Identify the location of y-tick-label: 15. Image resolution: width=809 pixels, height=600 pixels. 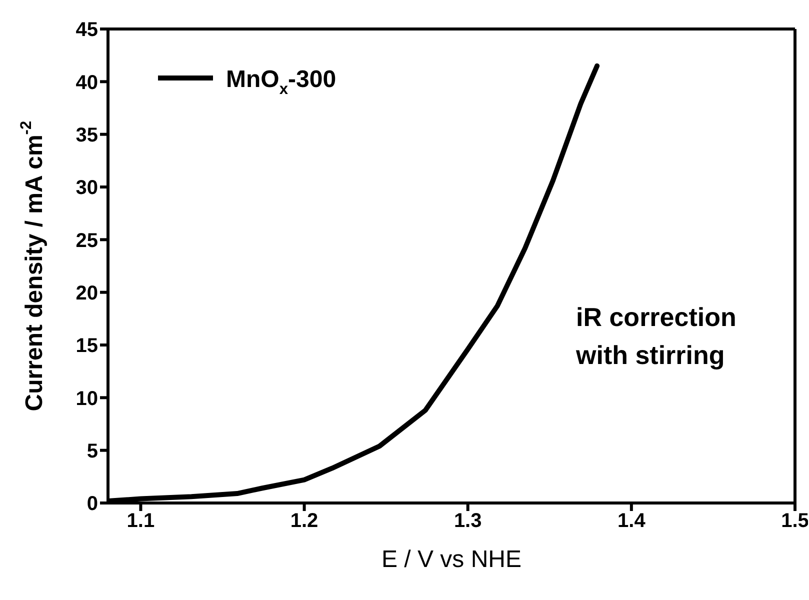
(87, 346).